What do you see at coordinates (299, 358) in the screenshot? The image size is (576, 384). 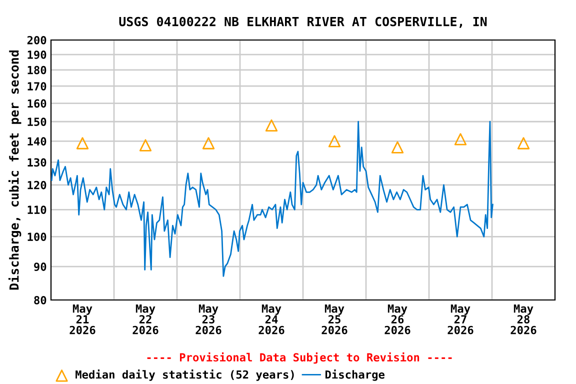 I see `text: ---- Provisional Data Subject to Revision ----` at bounding box center [299, 358].